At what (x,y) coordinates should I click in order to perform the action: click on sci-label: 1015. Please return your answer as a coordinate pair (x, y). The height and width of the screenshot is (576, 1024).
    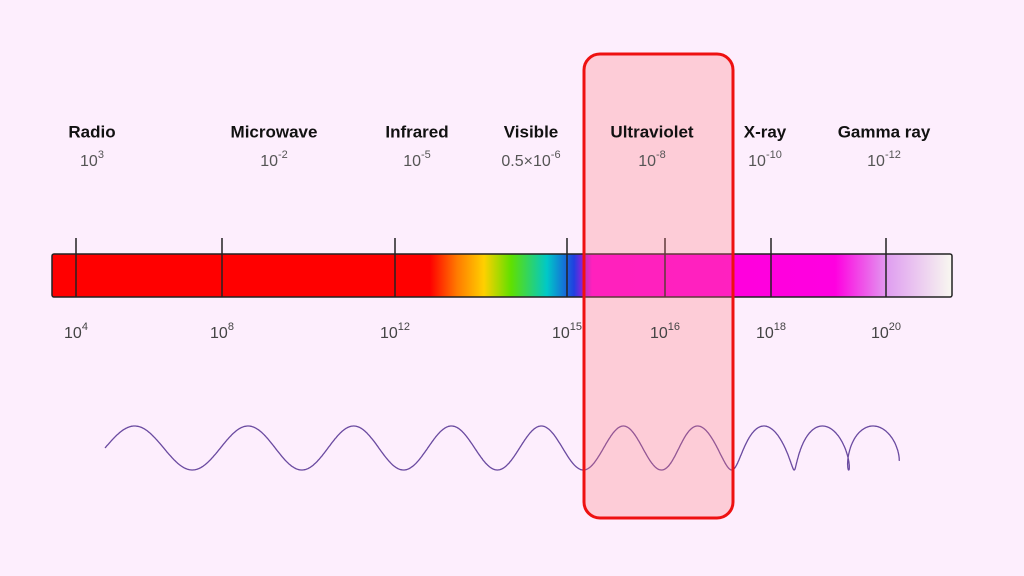
    Looking at the image, I should click on (567, 331).